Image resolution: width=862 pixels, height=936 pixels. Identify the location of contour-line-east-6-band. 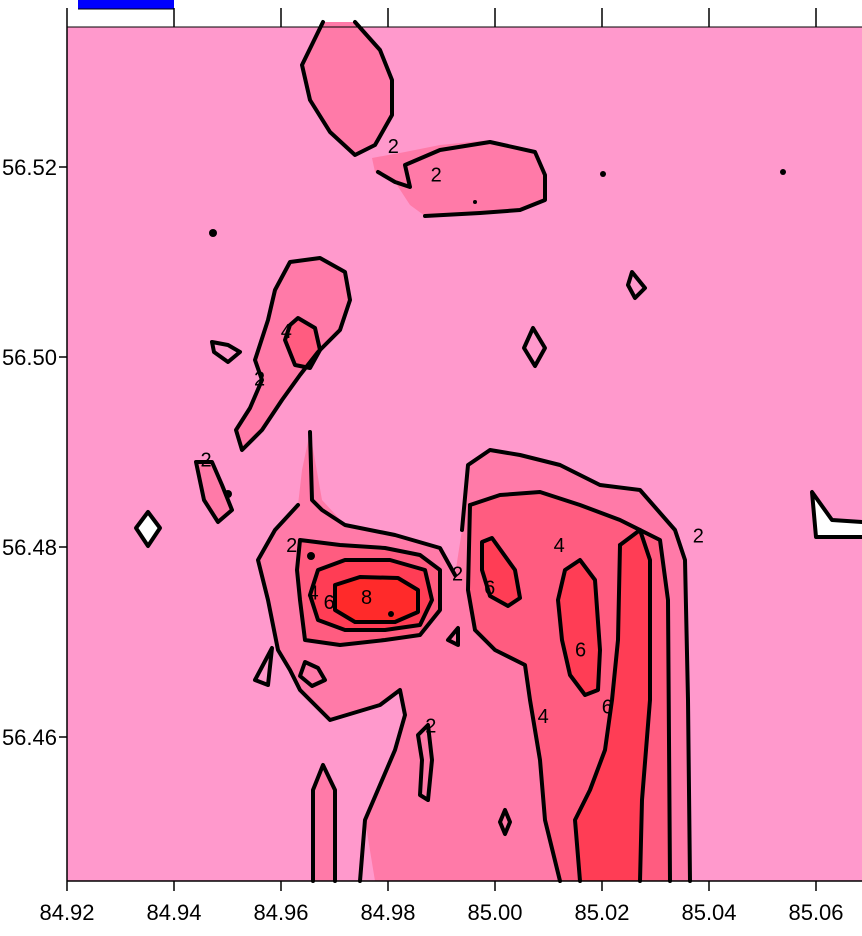
(579, 627).